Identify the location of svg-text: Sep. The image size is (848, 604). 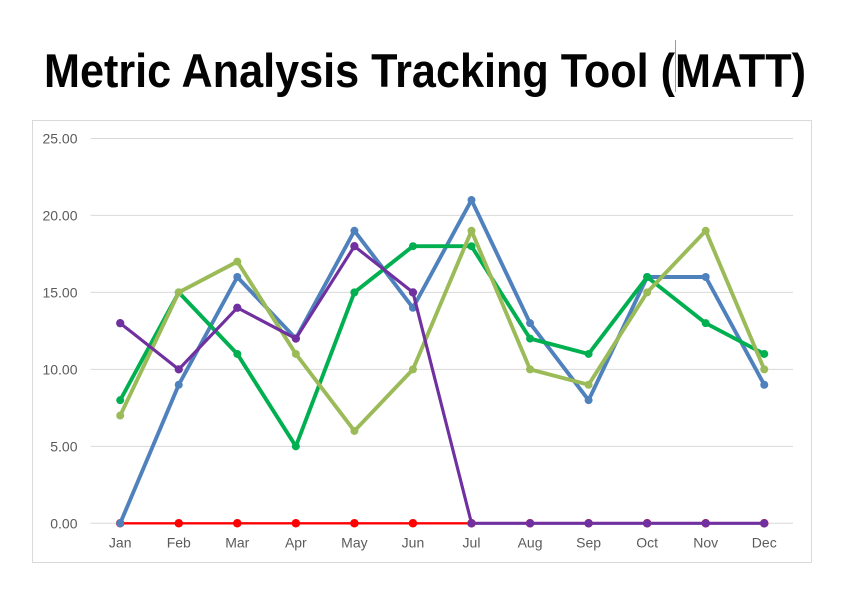
(588, 542).